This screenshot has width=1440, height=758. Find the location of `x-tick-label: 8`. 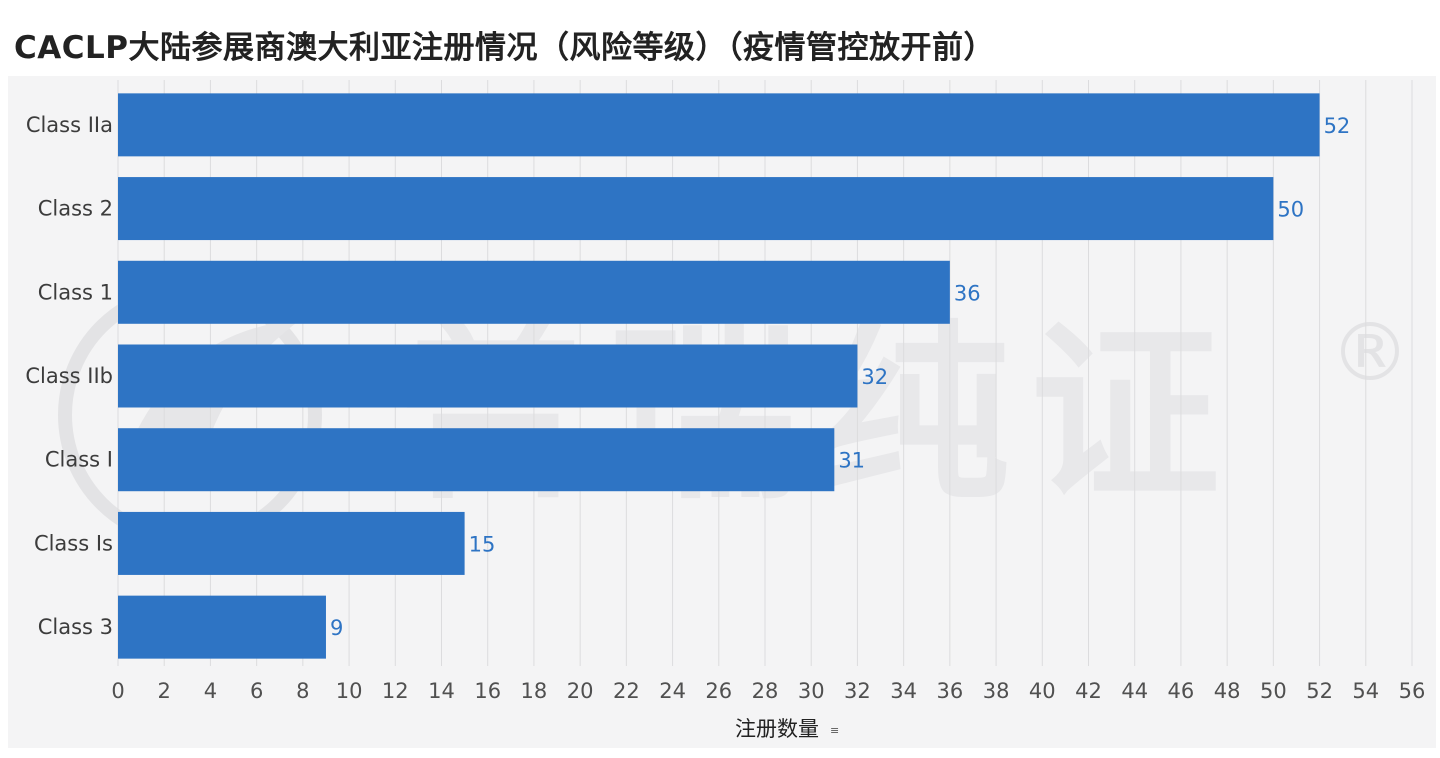

x-tick-label: 8 is located at coordinates (302, 691).